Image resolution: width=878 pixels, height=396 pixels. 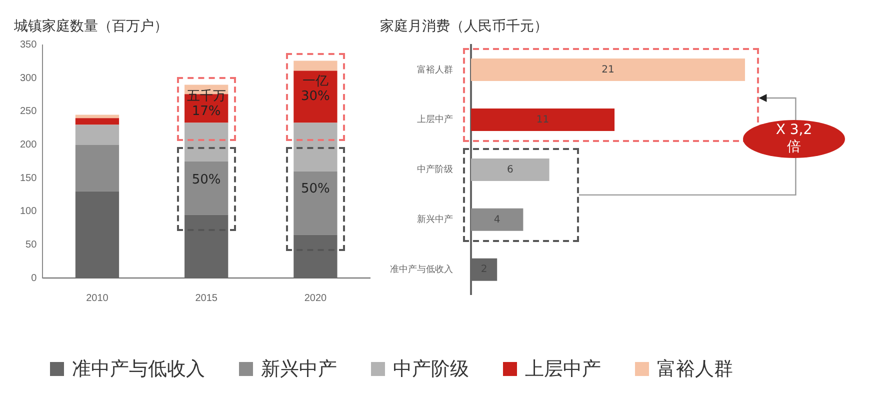 I want to click on data-label: 11, so click(x=543, y=120).